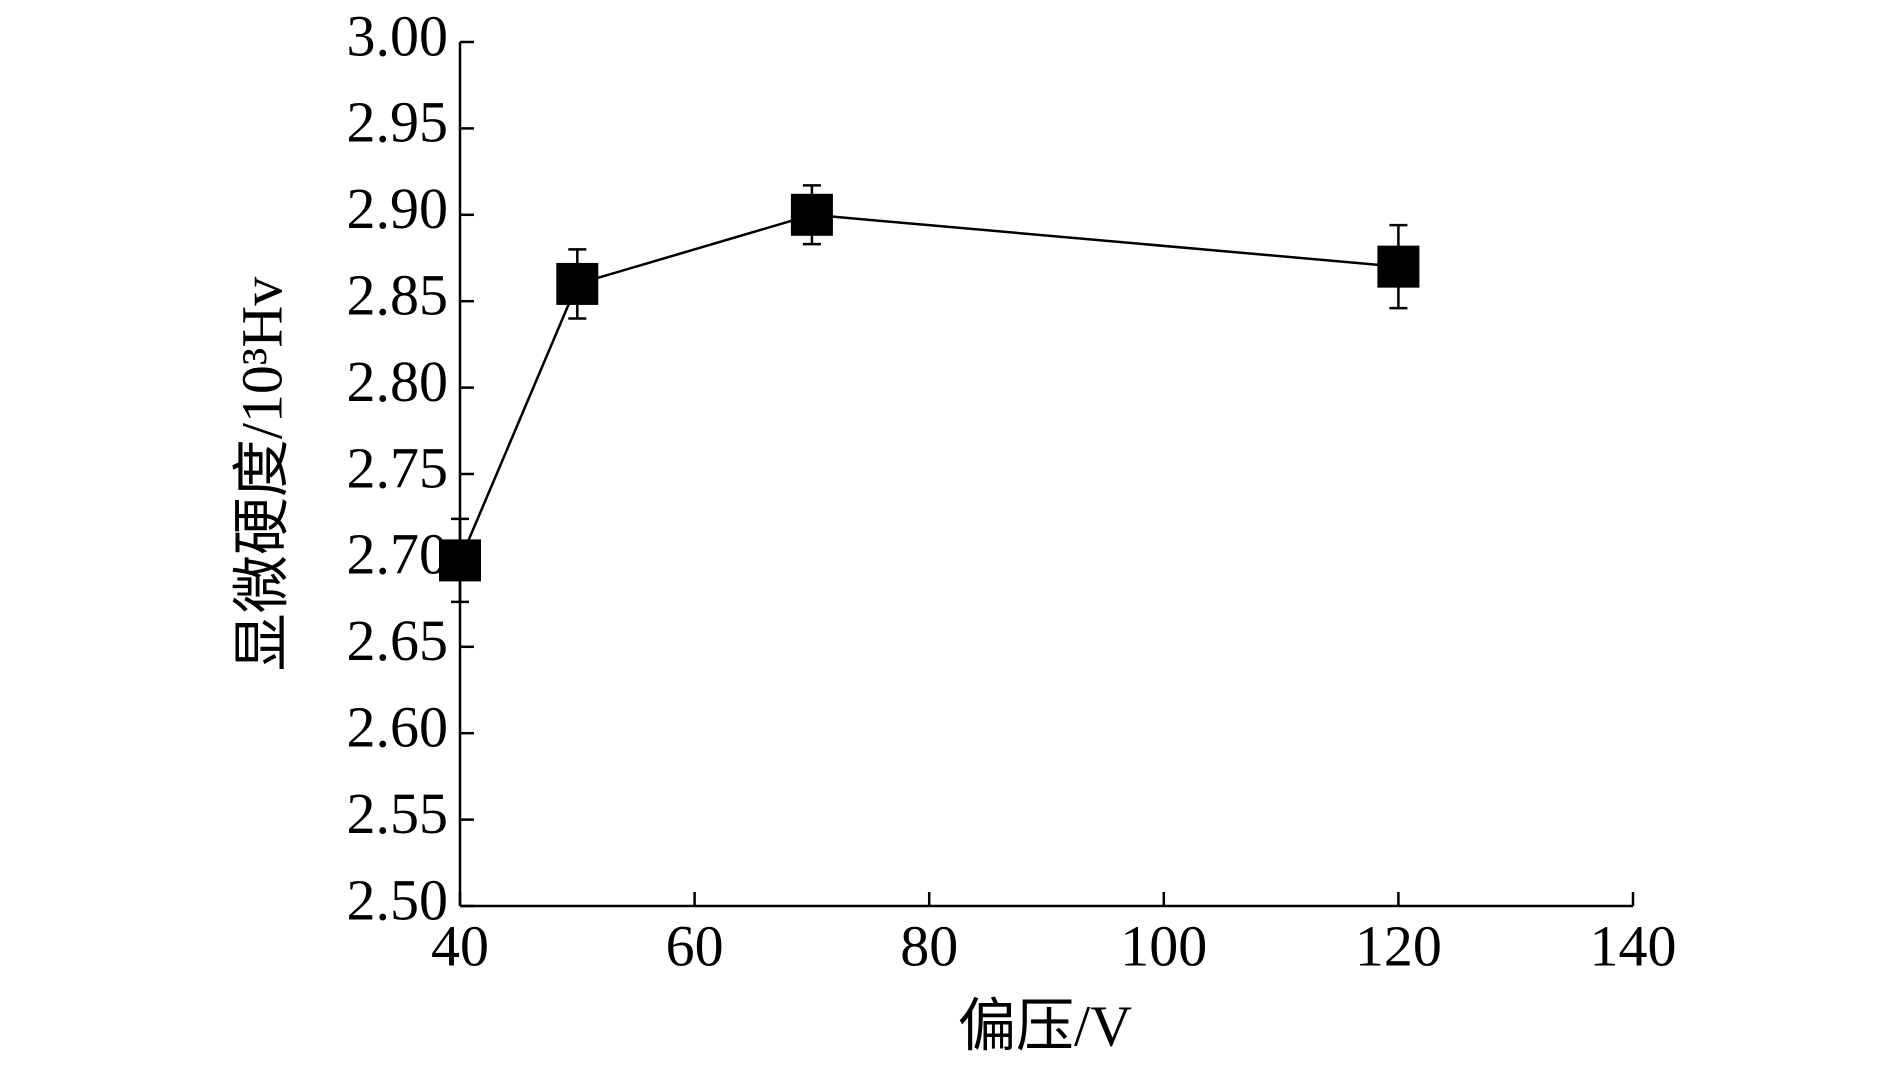 Image resolution: width=1890 pixels, height=1073 pixels. I want to click on y-tick-label: 2.80, so click(398, 381).